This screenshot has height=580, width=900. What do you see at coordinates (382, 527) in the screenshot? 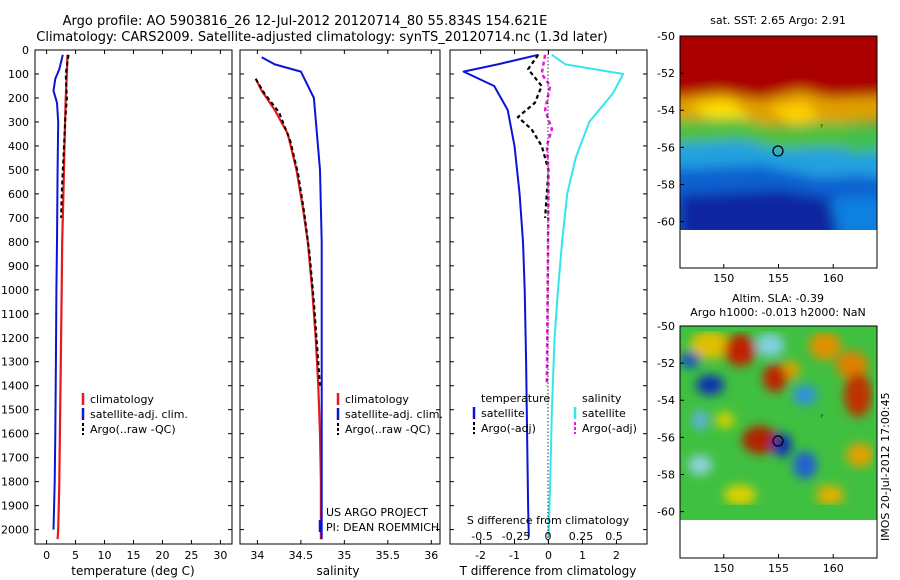
I see `pi-annotation: PI: DEAN ROEMMICH` at bounding box center [382, 527].